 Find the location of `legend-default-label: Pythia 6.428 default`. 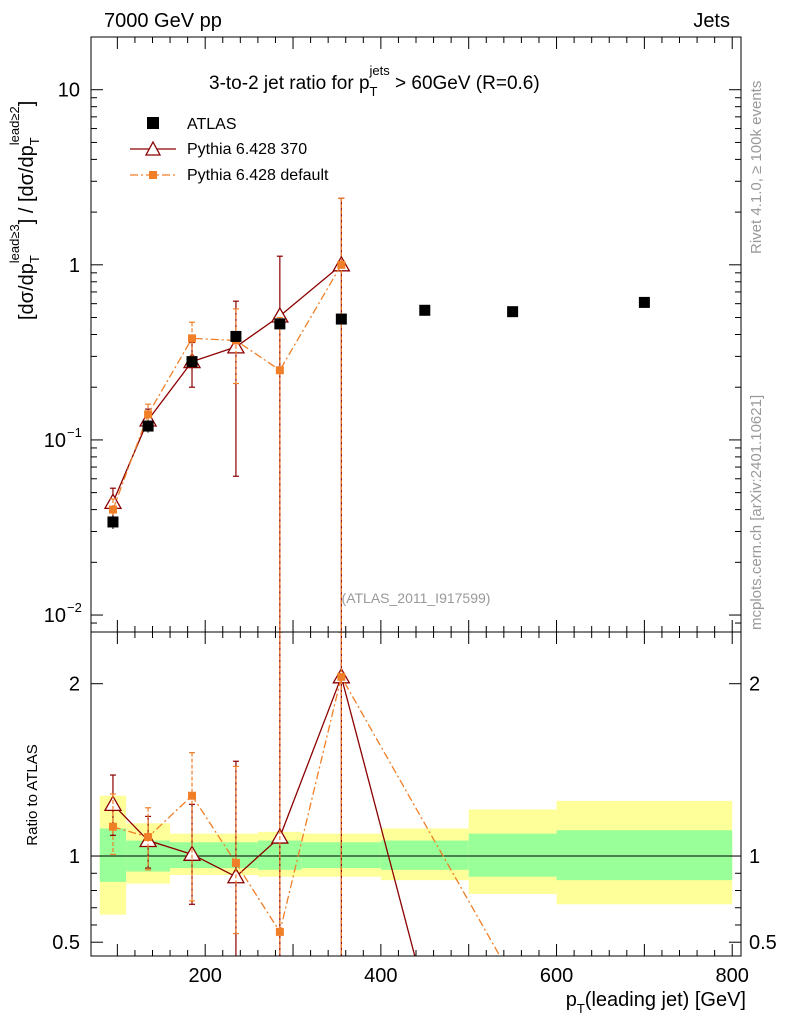

legend-default-label: Pythia 6.428 default is located at coordinates (258, 175).